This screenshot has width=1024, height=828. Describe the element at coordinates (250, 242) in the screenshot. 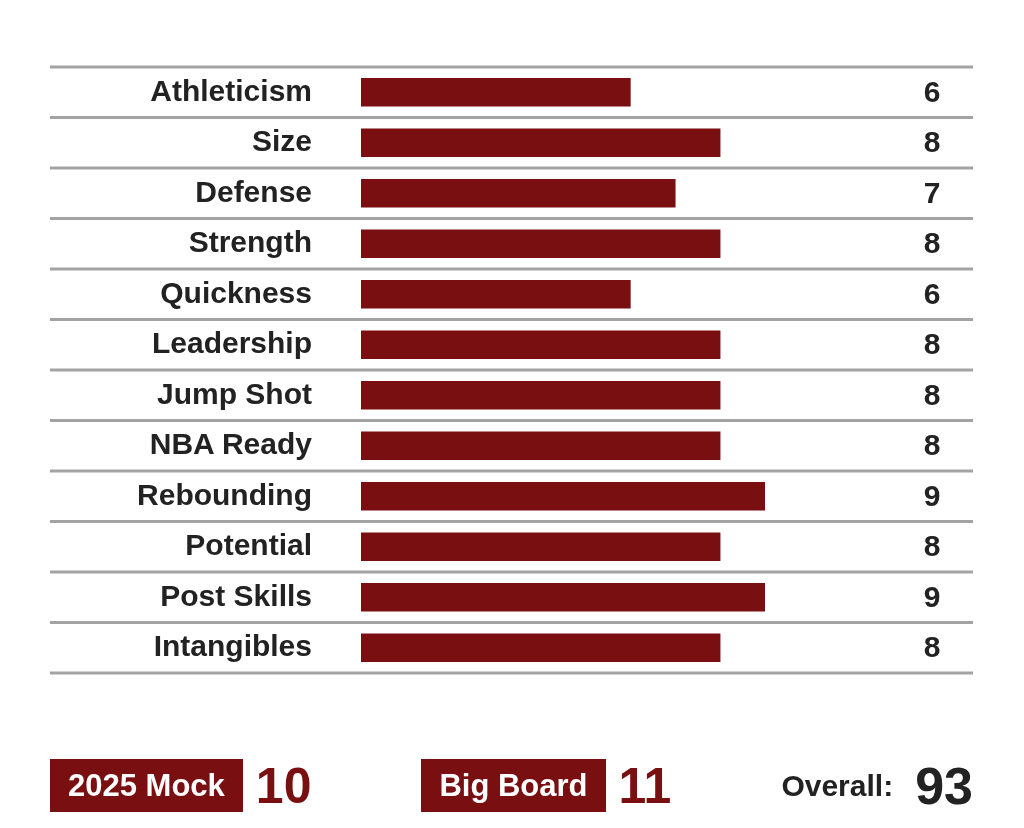

I see `y-tick-label: Strength` at that location.